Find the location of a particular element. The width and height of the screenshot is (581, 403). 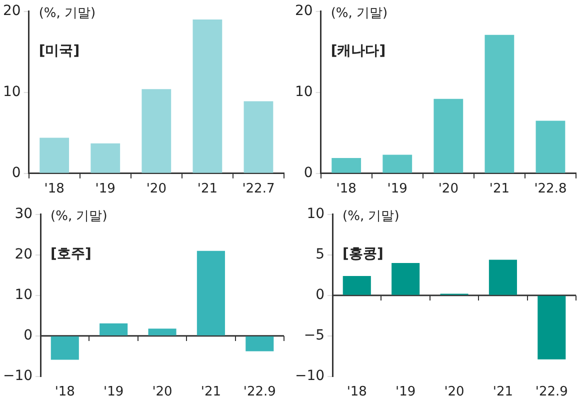

y-tick-label: 5 is located at coordinates (320, 254).